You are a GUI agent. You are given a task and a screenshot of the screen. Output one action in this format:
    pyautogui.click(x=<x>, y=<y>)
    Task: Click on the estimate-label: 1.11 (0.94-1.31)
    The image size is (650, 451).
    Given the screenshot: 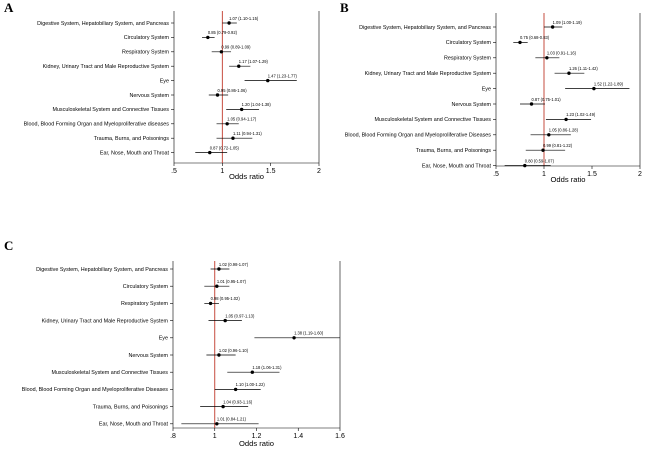 What is the action you would take?
    pyautogui.click(x=247, y=133)
    